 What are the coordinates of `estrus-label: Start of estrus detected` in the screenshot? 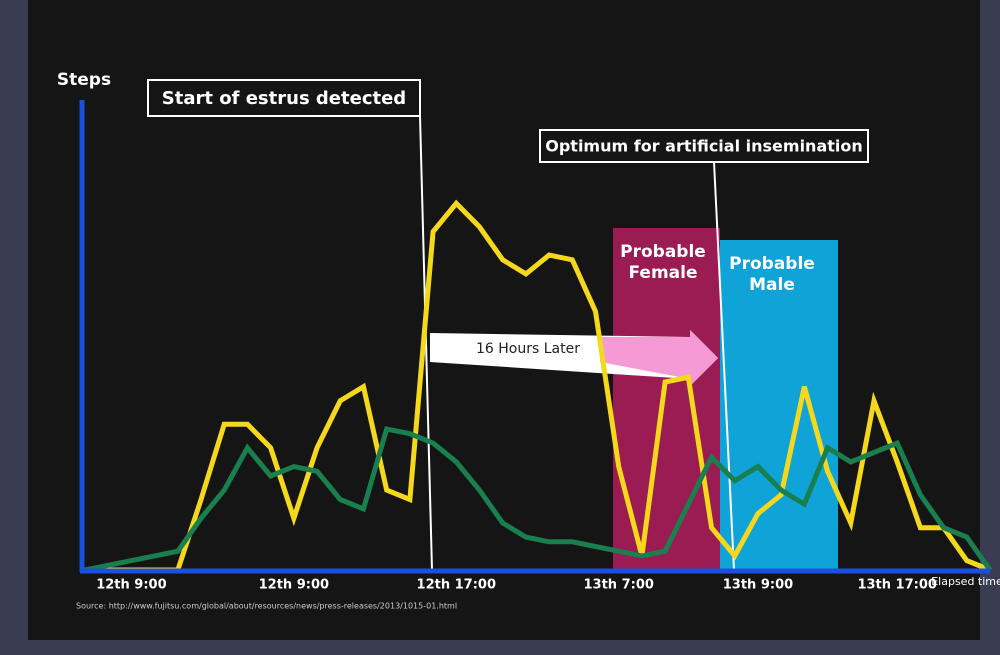 It's located at (284, 98).